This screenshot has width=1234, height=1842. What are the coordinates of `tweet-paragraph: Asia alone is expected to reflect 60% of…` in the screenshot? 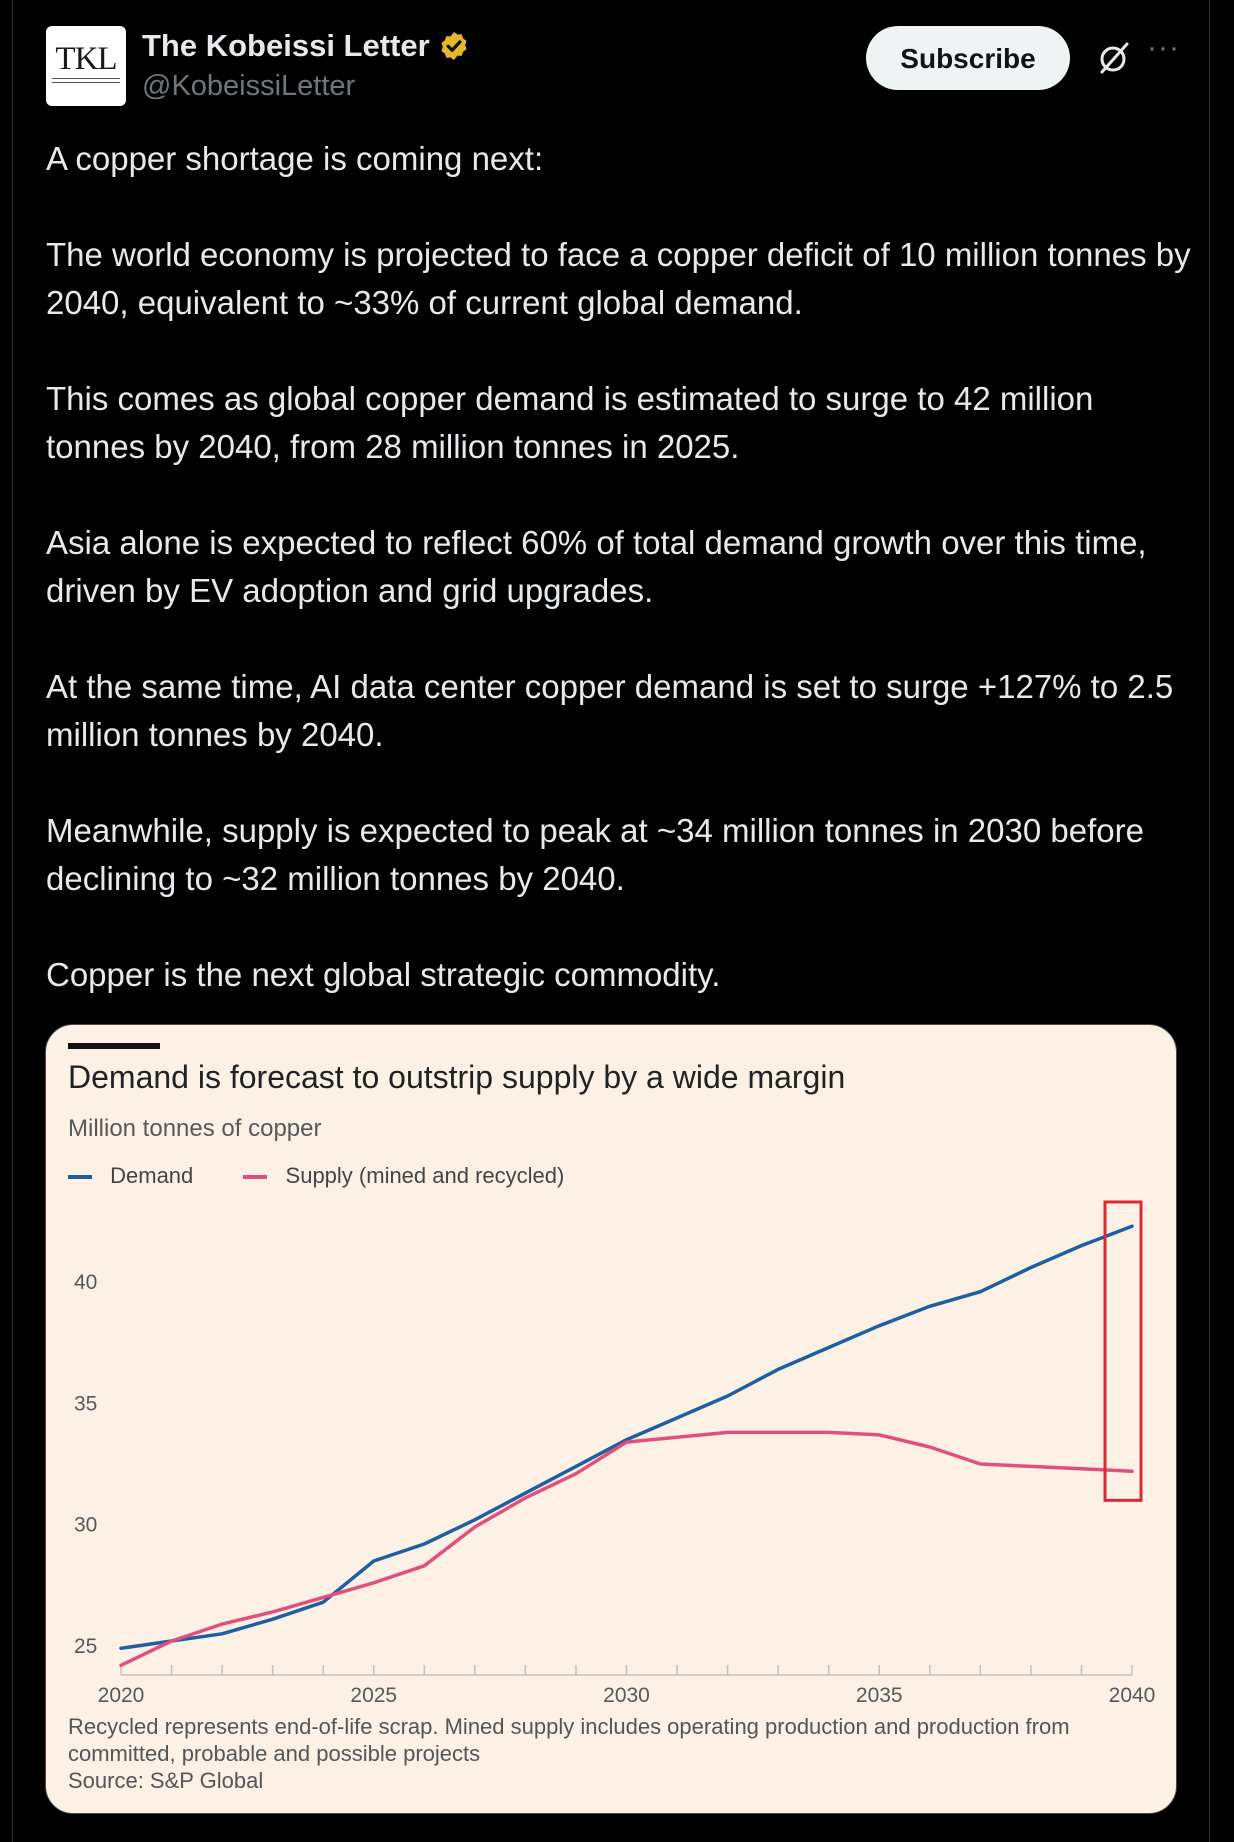 It's located at (596, 566).